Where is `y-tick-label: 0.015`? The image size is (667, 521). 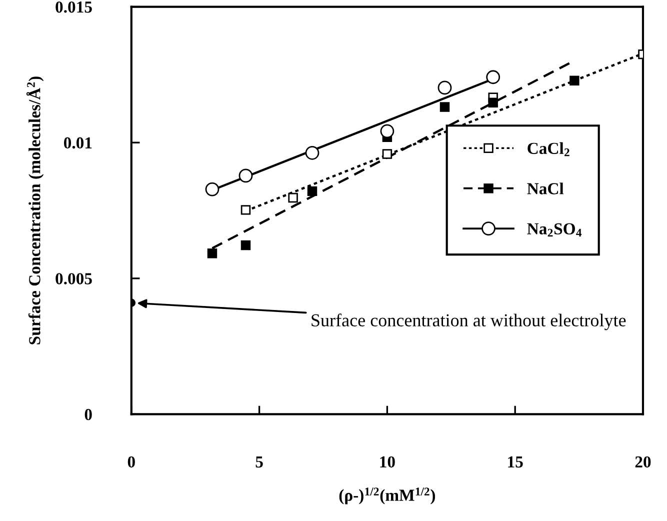
y-tick-label: 0.015 is located at coordinates (74, 7).